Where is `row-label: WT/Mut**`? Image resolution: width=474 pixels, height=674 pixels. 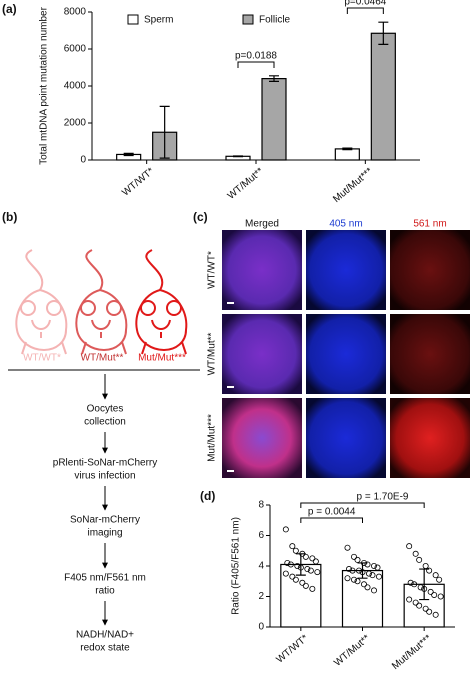 row-label: WT/Mut** is located at coordinates (212, 354).